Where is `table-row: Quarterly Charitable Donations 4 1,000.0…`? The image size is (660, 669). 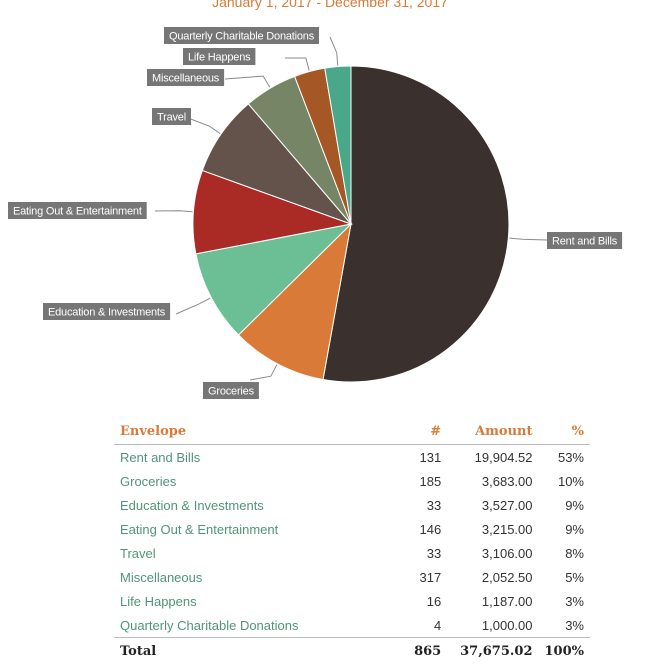 table-row: Quarterly Charitable Donations 4 1,000.0… is located at coordinates (352, 625).